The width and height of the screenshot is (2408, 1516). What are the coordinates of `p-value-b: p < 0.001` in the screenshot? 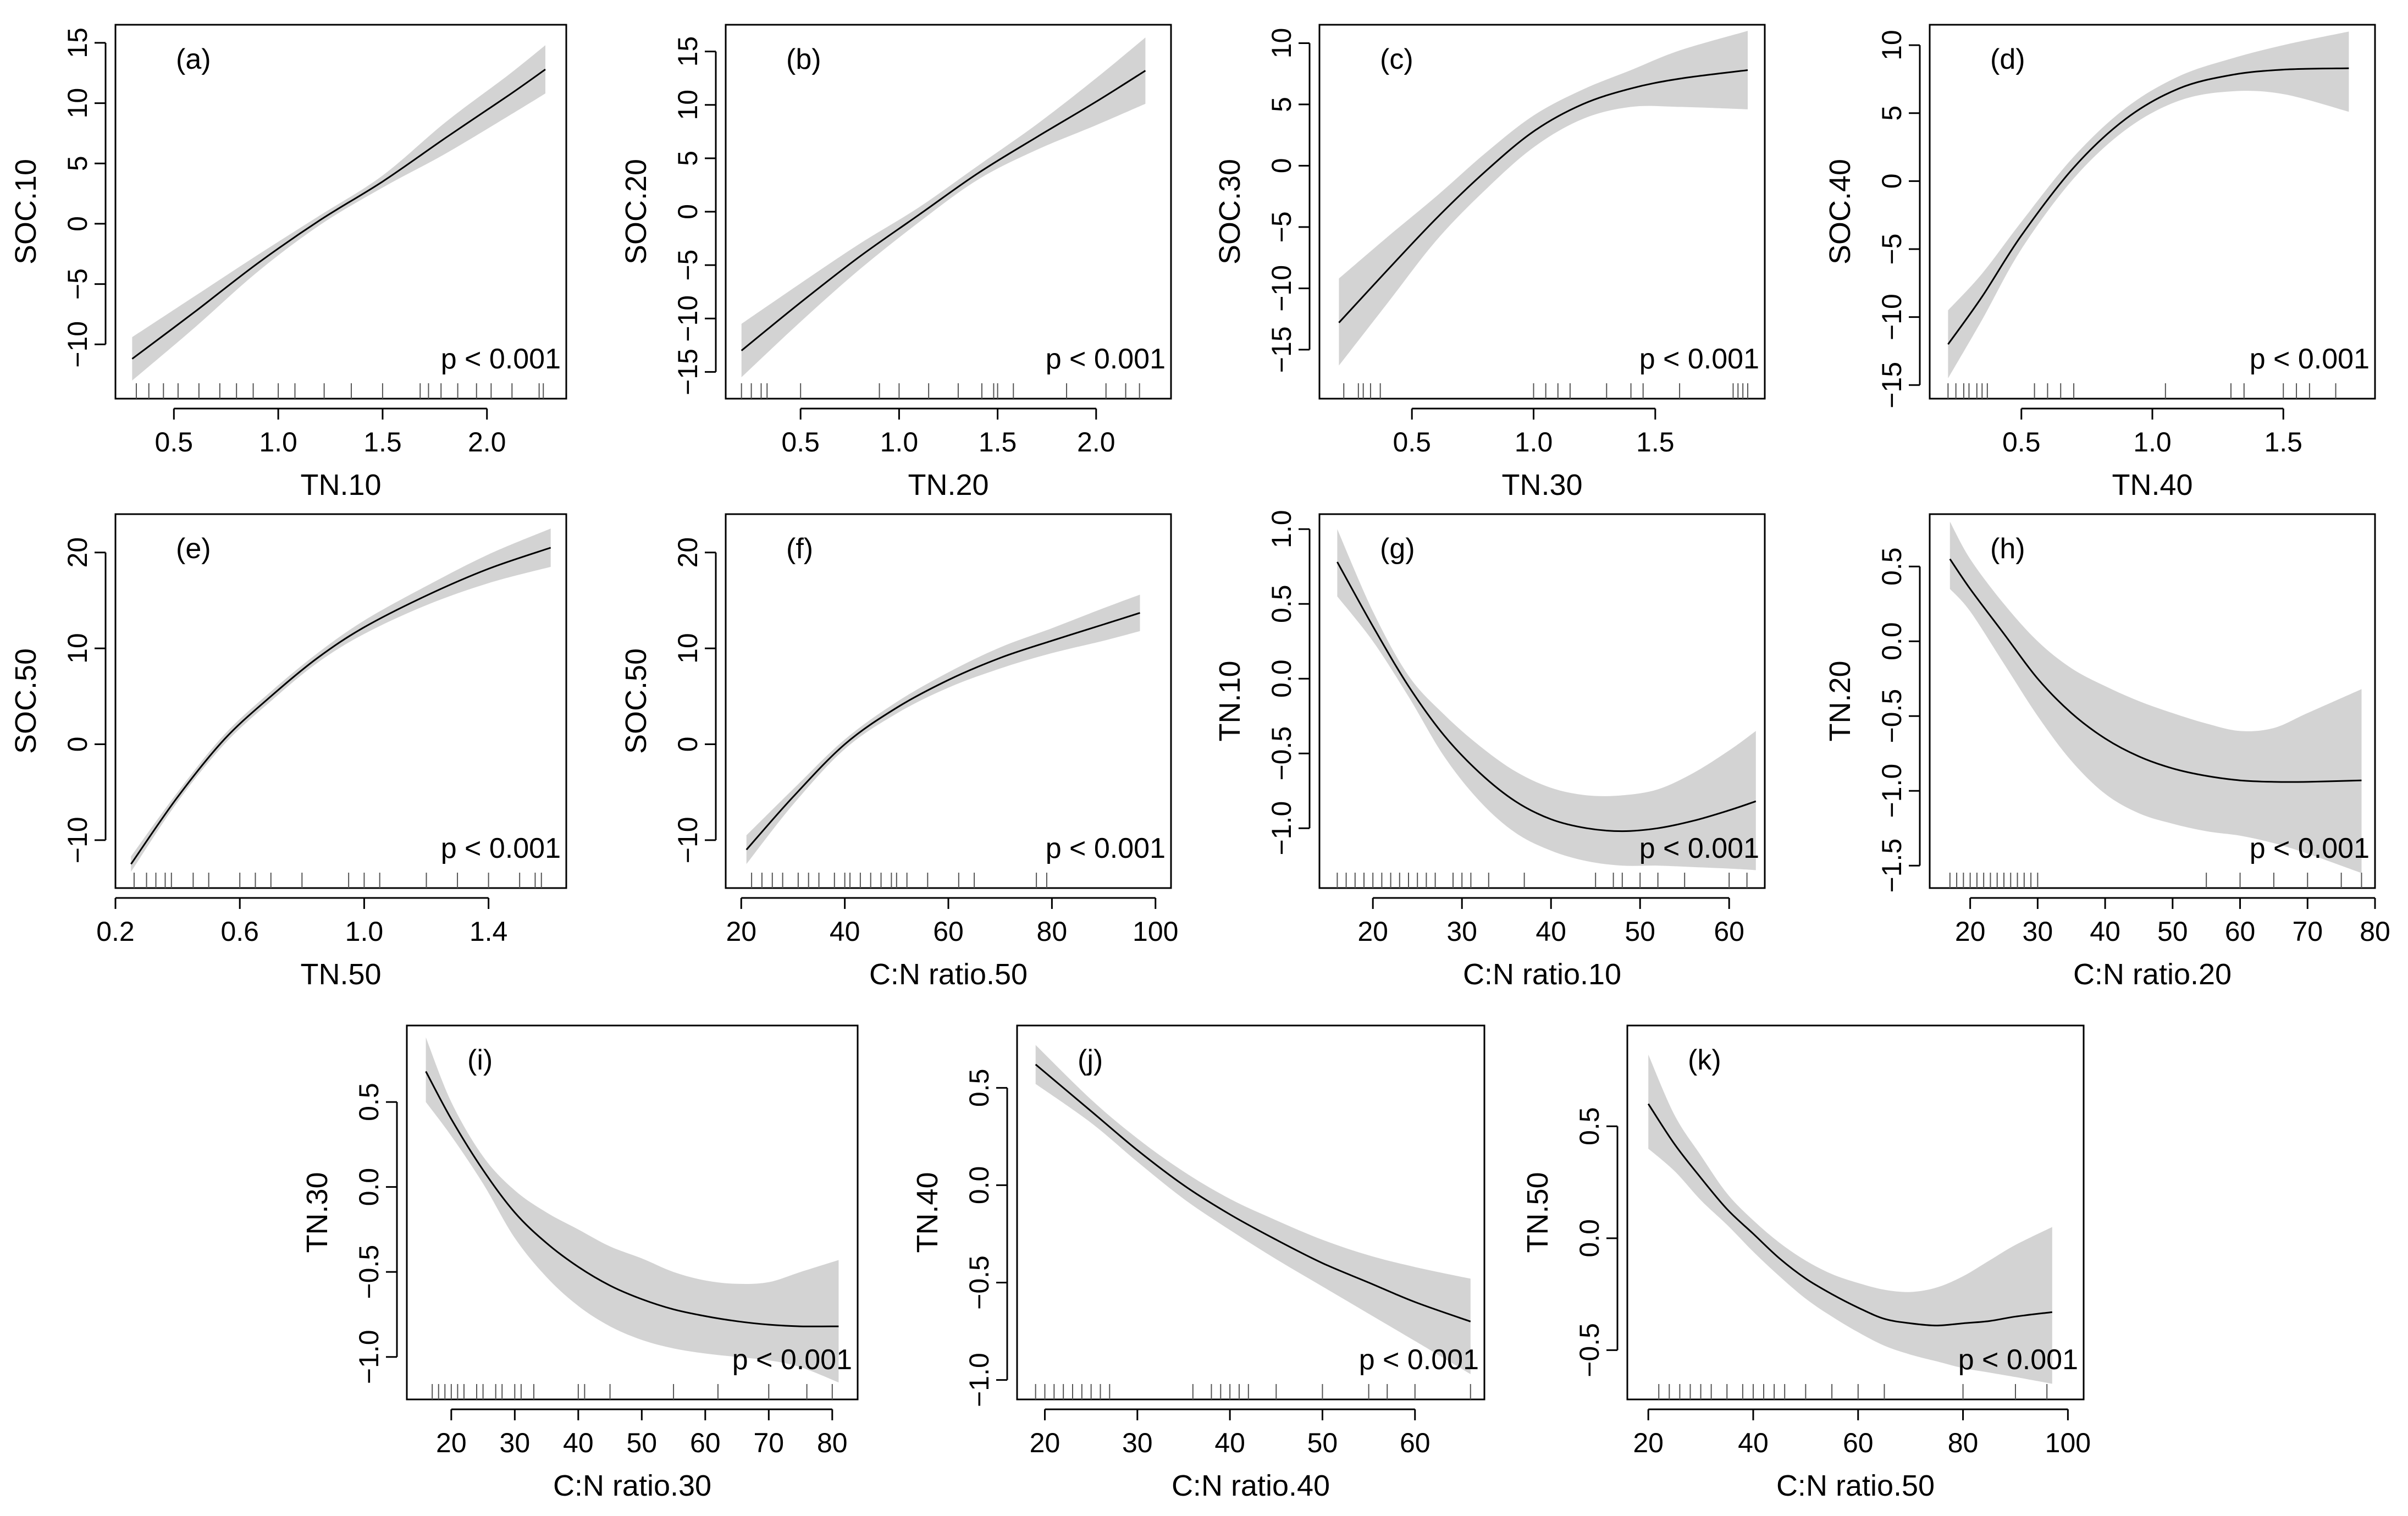 It's located at (1106, 359).